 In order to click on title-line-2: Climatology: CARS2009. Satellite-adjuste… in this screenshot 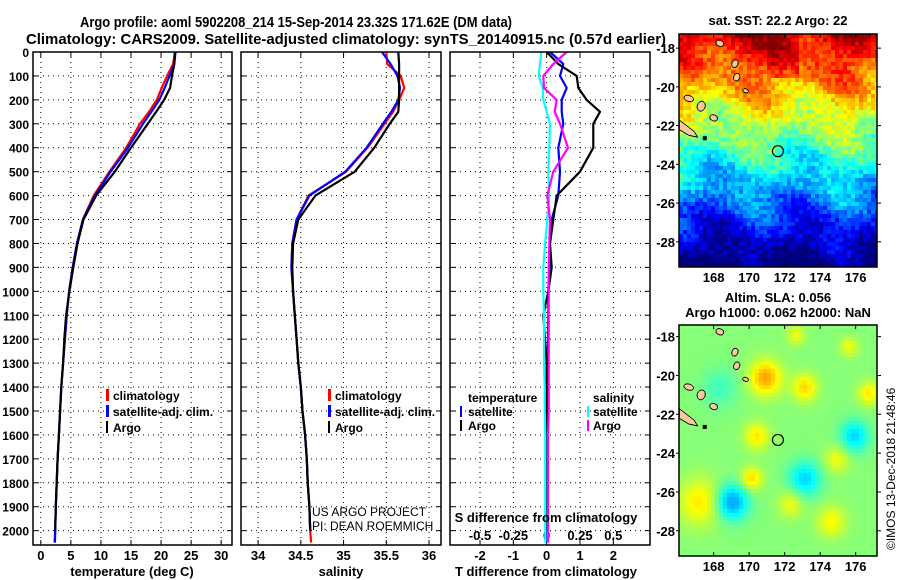, I will do `click(346, 39)`.